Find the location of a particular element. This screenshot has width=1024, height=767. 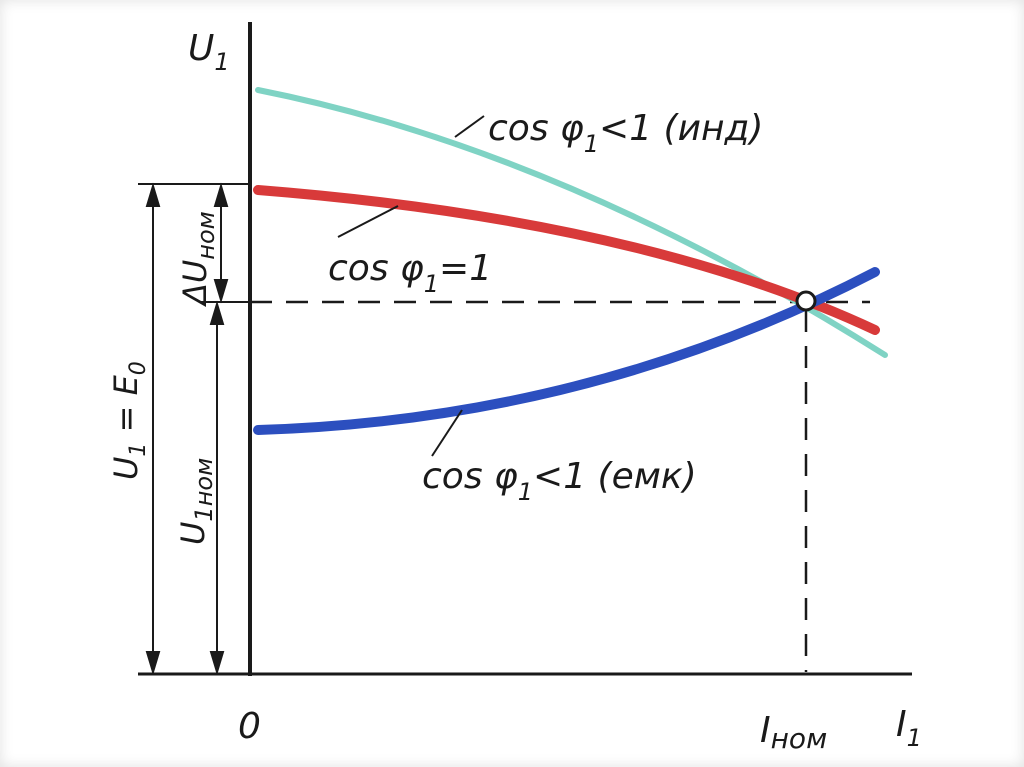

origin-label: 0 is located at coordinates (249, 726).